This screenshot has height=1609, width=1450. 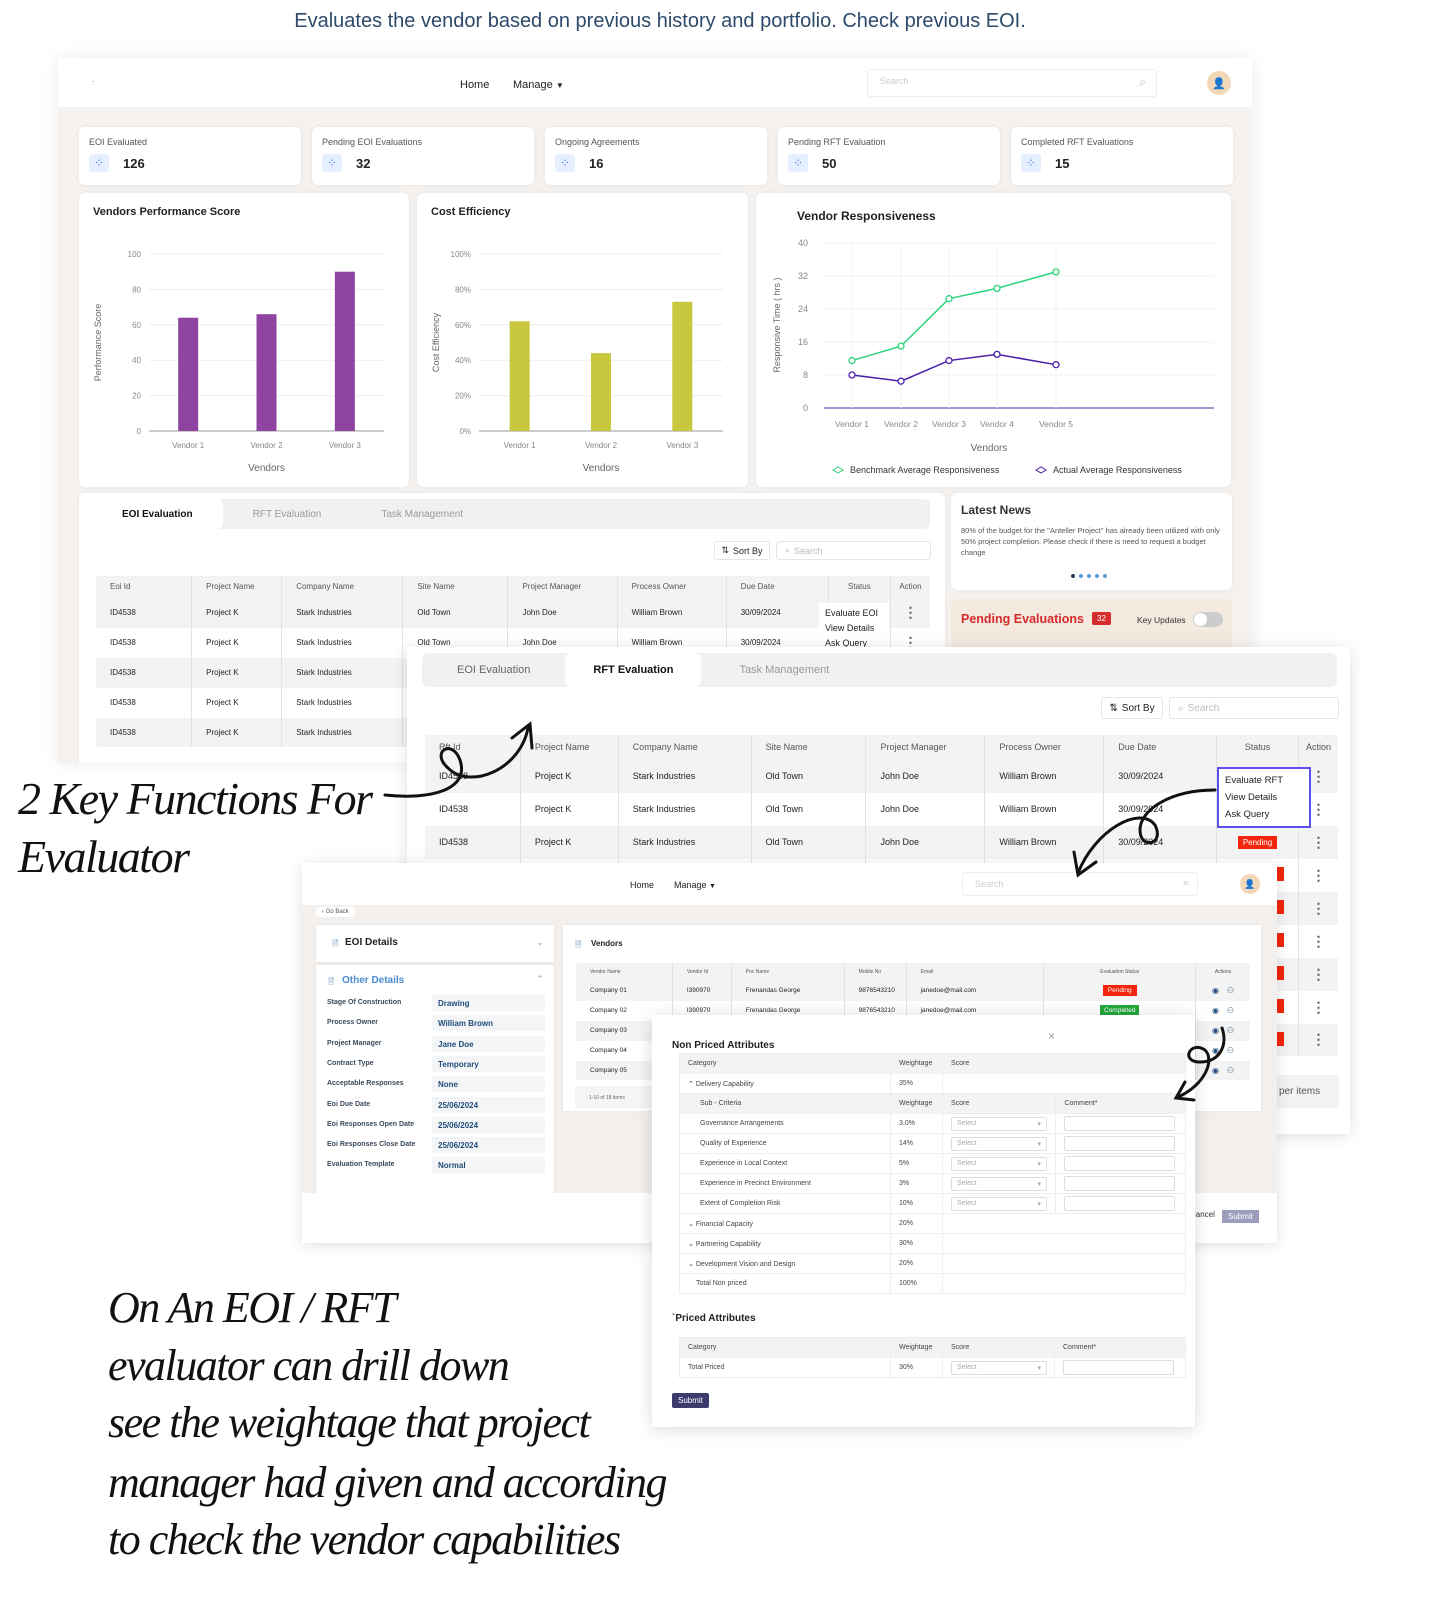 What do you see at coordinates (809, 776) in the screenshot?
I see `table-cell: Old Town` at bounding box center [809, 776].